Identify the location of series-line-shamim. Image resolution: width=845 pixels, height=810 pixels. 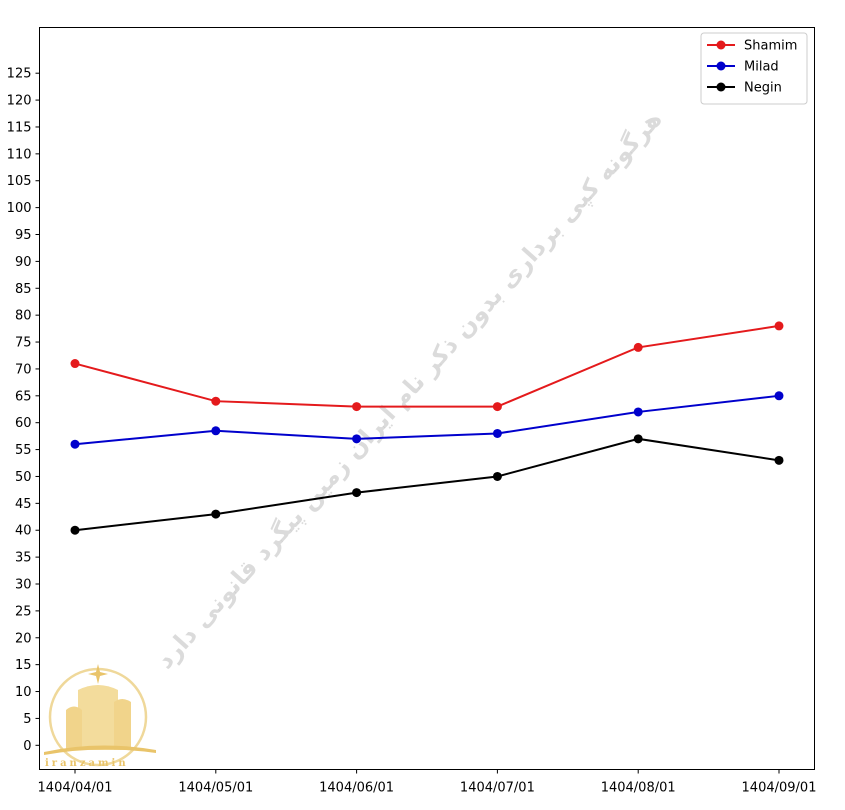
(427, 366).